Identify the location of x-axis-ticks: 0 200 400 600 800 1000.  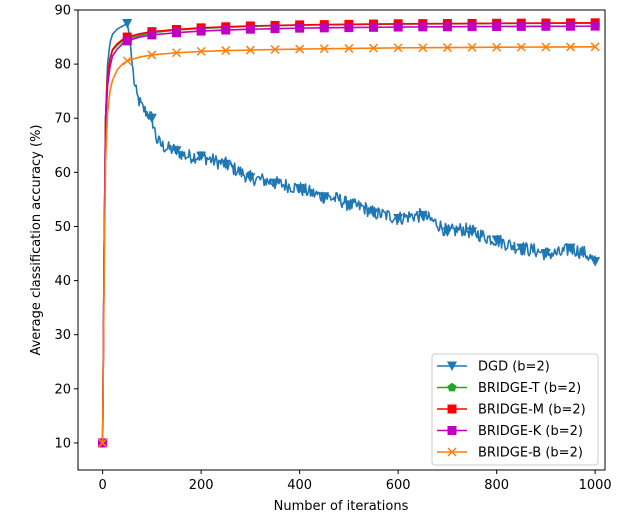
(355, 481).